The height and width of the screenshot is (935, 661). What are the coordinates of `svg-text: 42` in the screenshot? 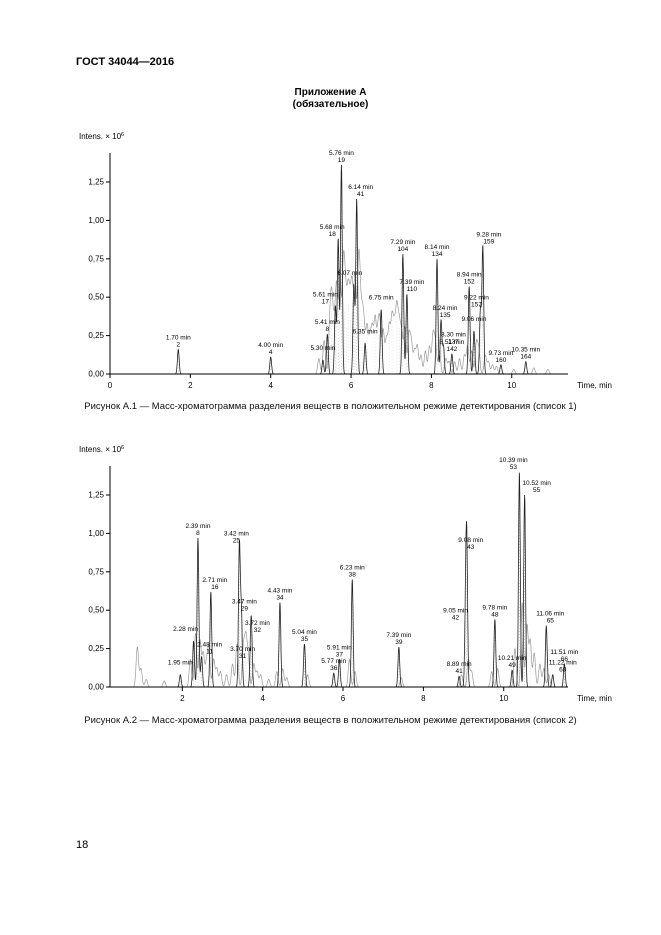 It's located at (456, 617).